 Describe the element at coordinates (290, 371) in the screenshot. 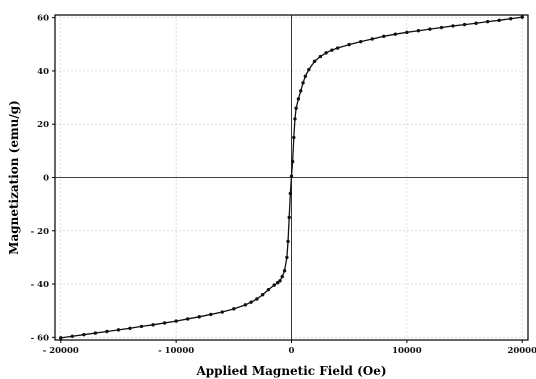

I see `x-axis-title: Applied Magnetic Field (Oe)` at that location.